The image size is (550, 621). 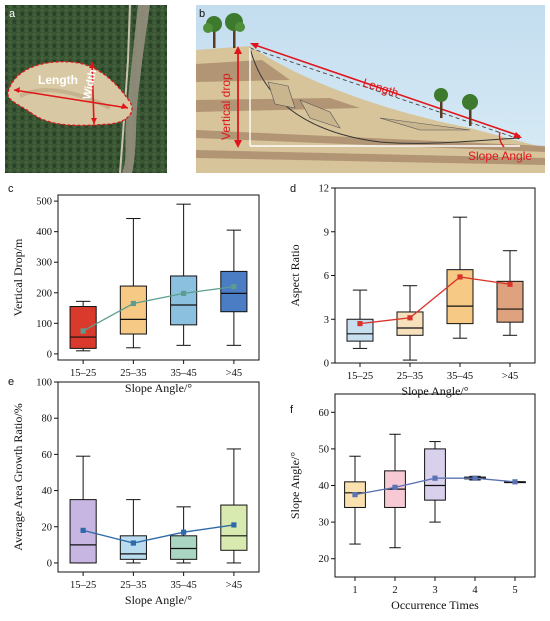 What do you see at coordinates (238, 144) in the screenshot?
I see `vertical-drop-arrow-bottom` at bounding box center [238, 144].